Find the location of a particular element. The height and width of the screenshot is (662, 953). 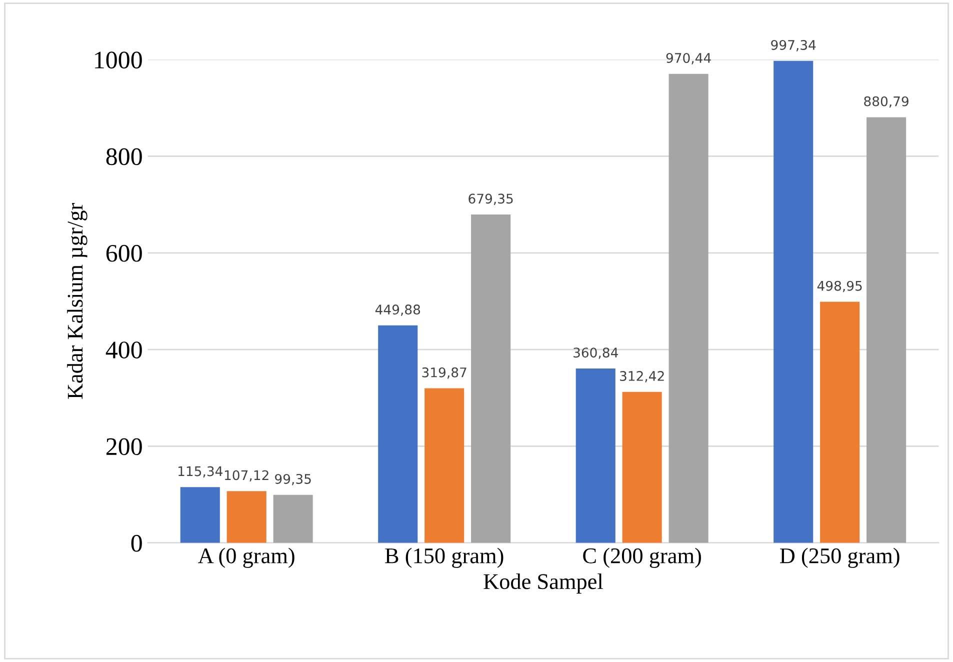

y-tick-label: 1000 is located at coordinates (118, 60).